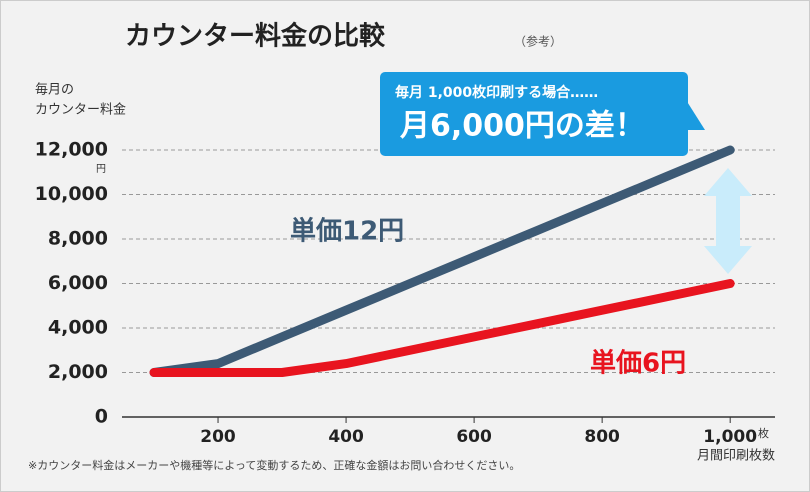  Describe the element at coordinates (101, 169) in the screenshot. I see `y-unit: 円` at that location.